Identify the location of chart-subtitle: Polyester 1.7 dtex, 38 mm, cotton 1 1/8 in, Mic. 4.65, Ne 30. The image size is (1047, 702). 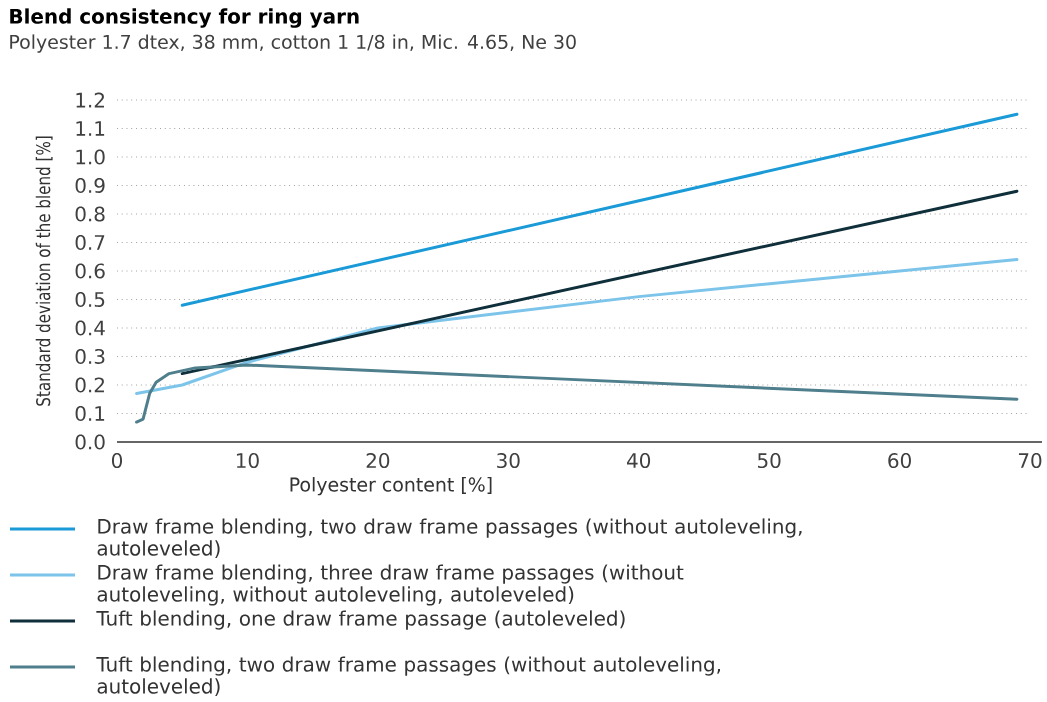
(293, 43).